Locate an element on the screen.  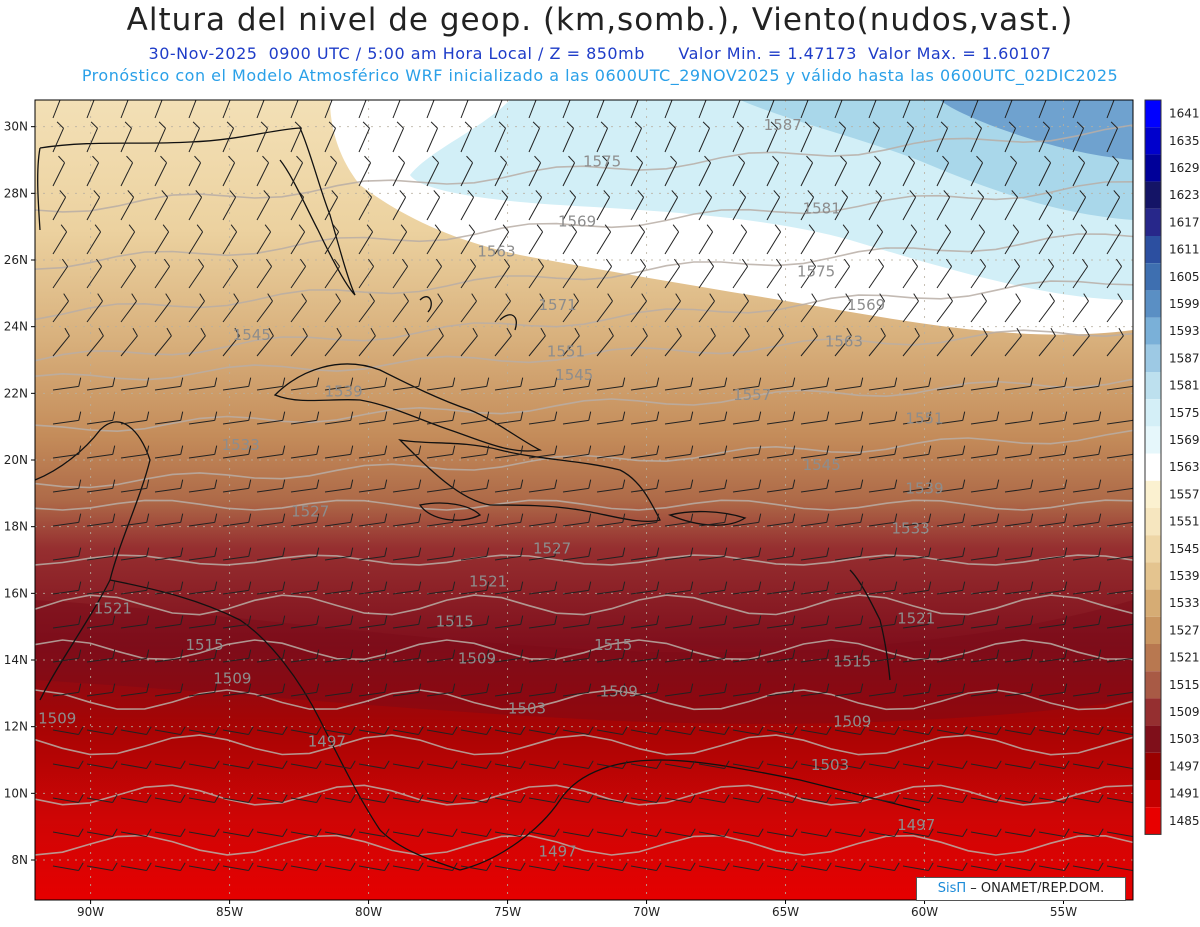
colorbar-label: 1605 is located at coordinates (1184, 277).